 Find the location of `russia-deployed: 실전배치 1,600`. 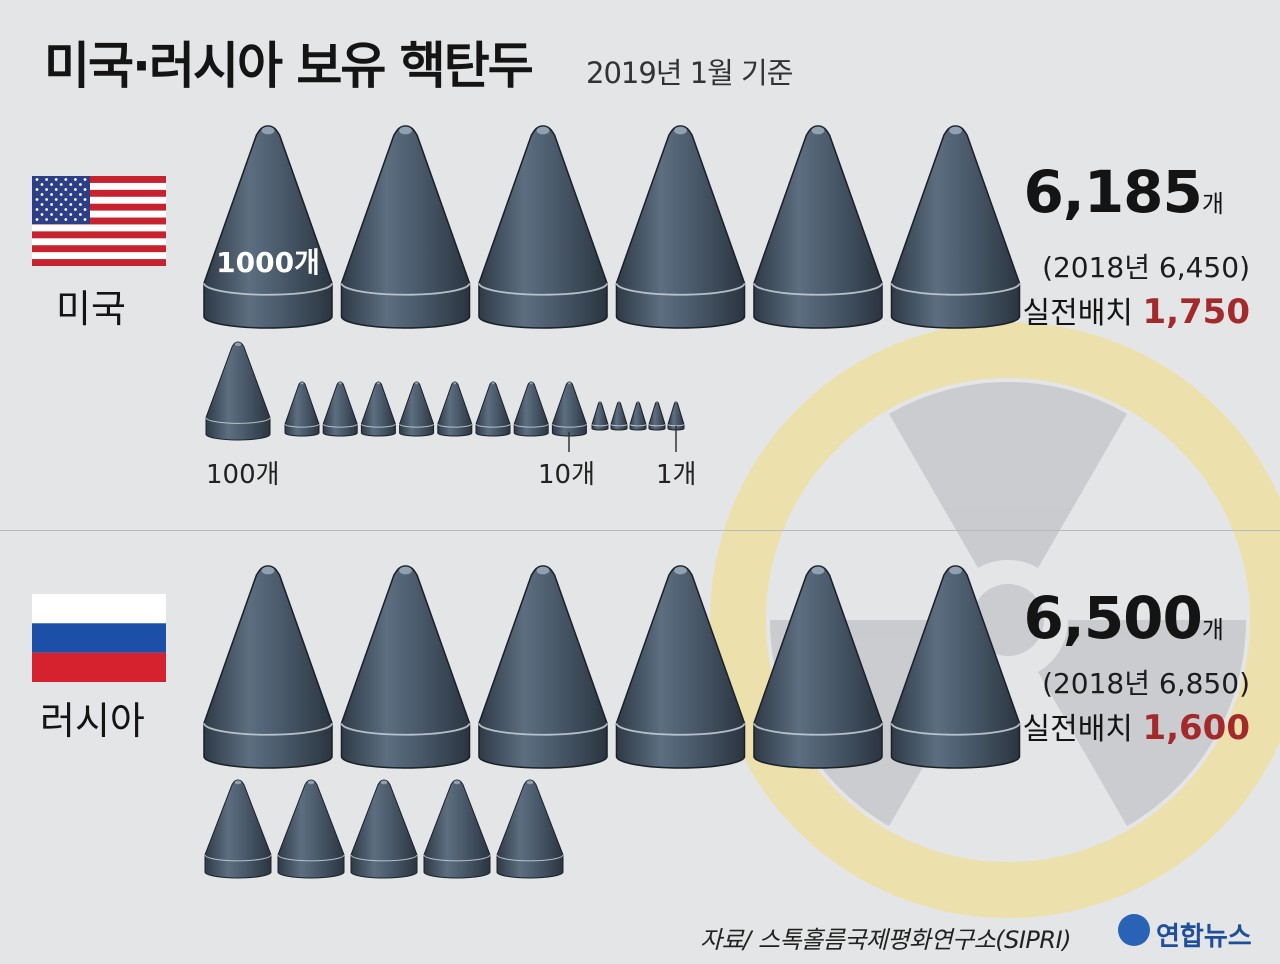

russia-deployed: 실전배치 1,600 is located at coordinates (1137, 726).